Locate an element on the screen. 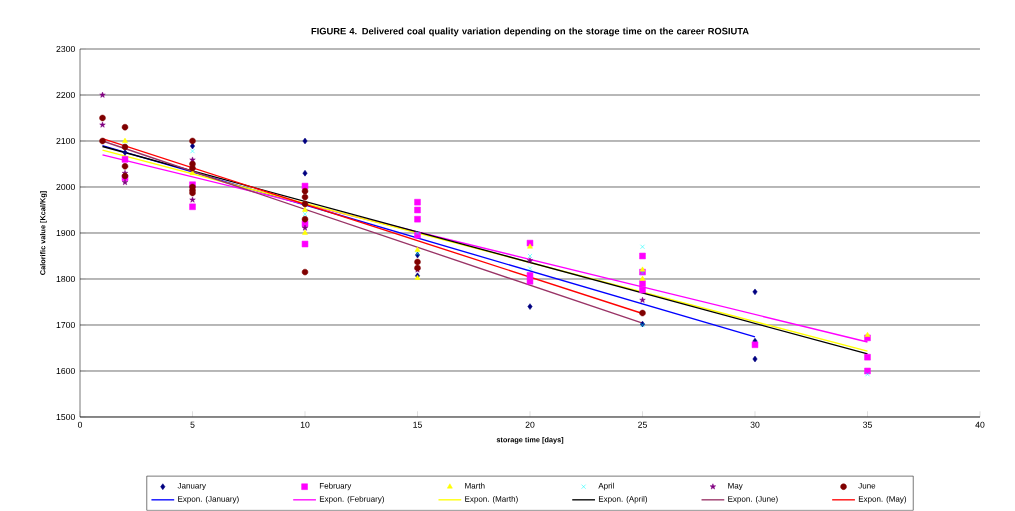 This screenshot has width=1015, height=511. chart-title: FIGURE 4. Delivered coal quality variation depending on the storage time on the career ROSIUTA is located at coordinates (530, 32).